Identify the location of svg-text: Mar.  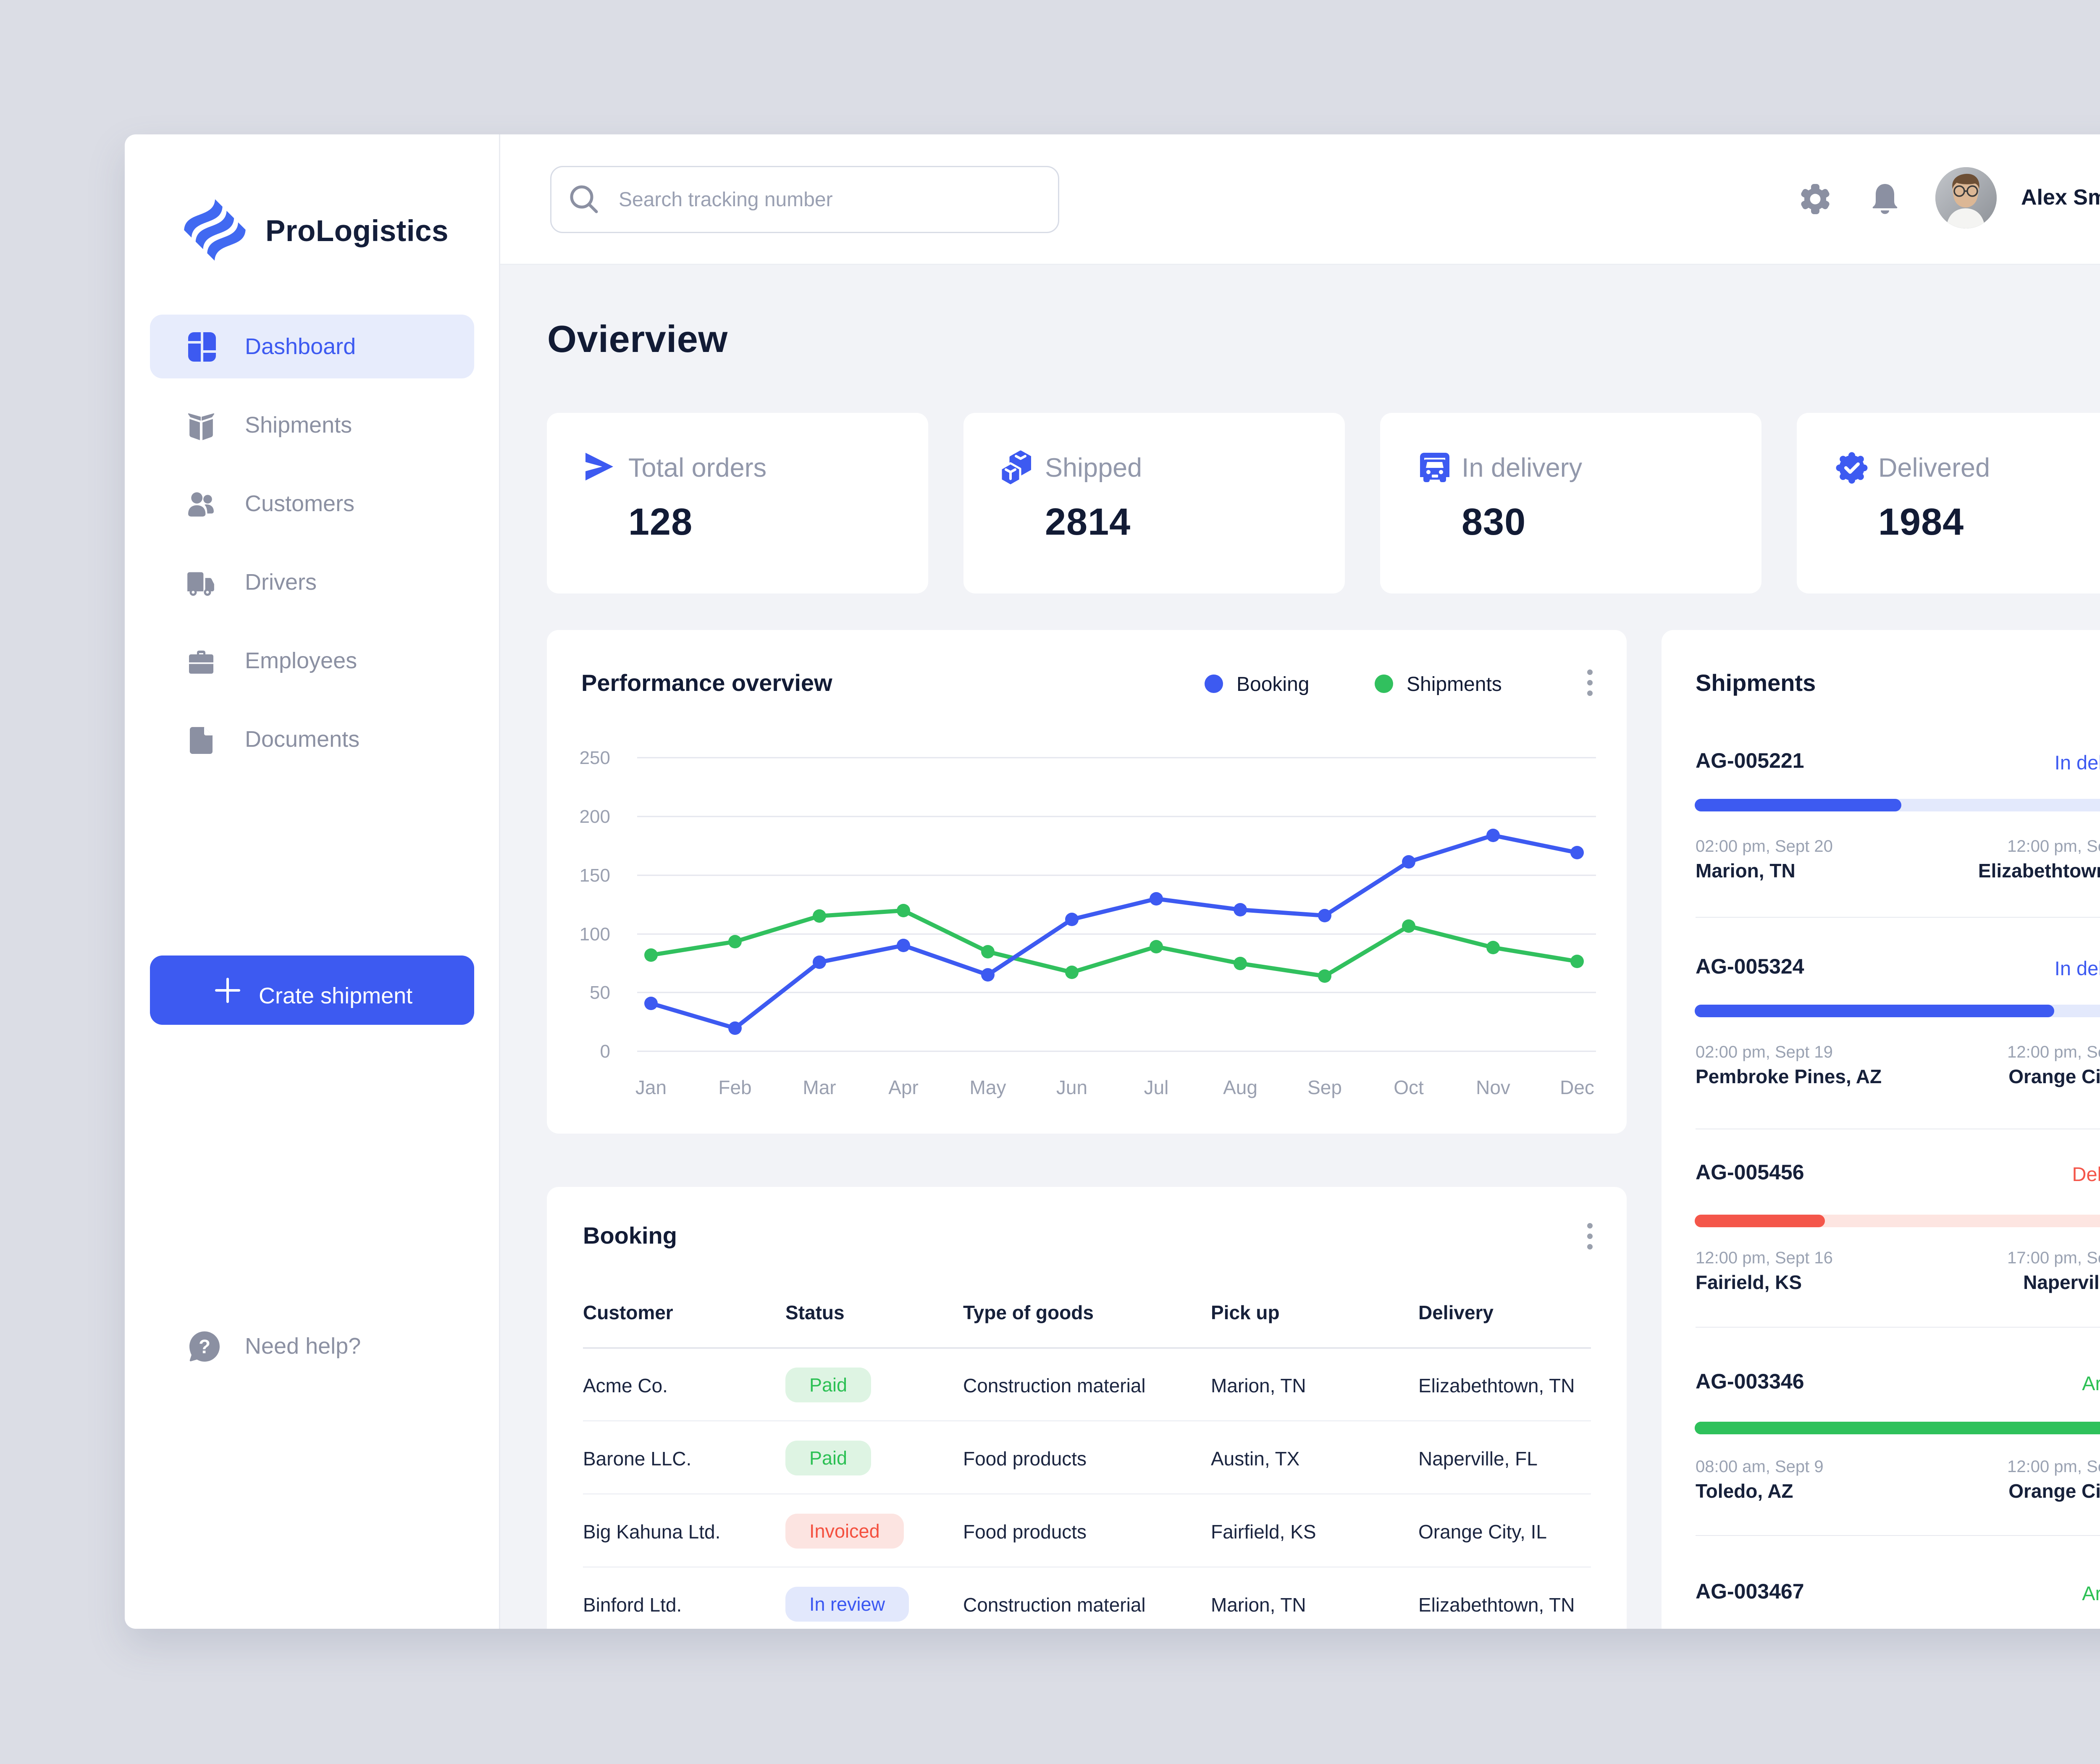
(819, 1087).